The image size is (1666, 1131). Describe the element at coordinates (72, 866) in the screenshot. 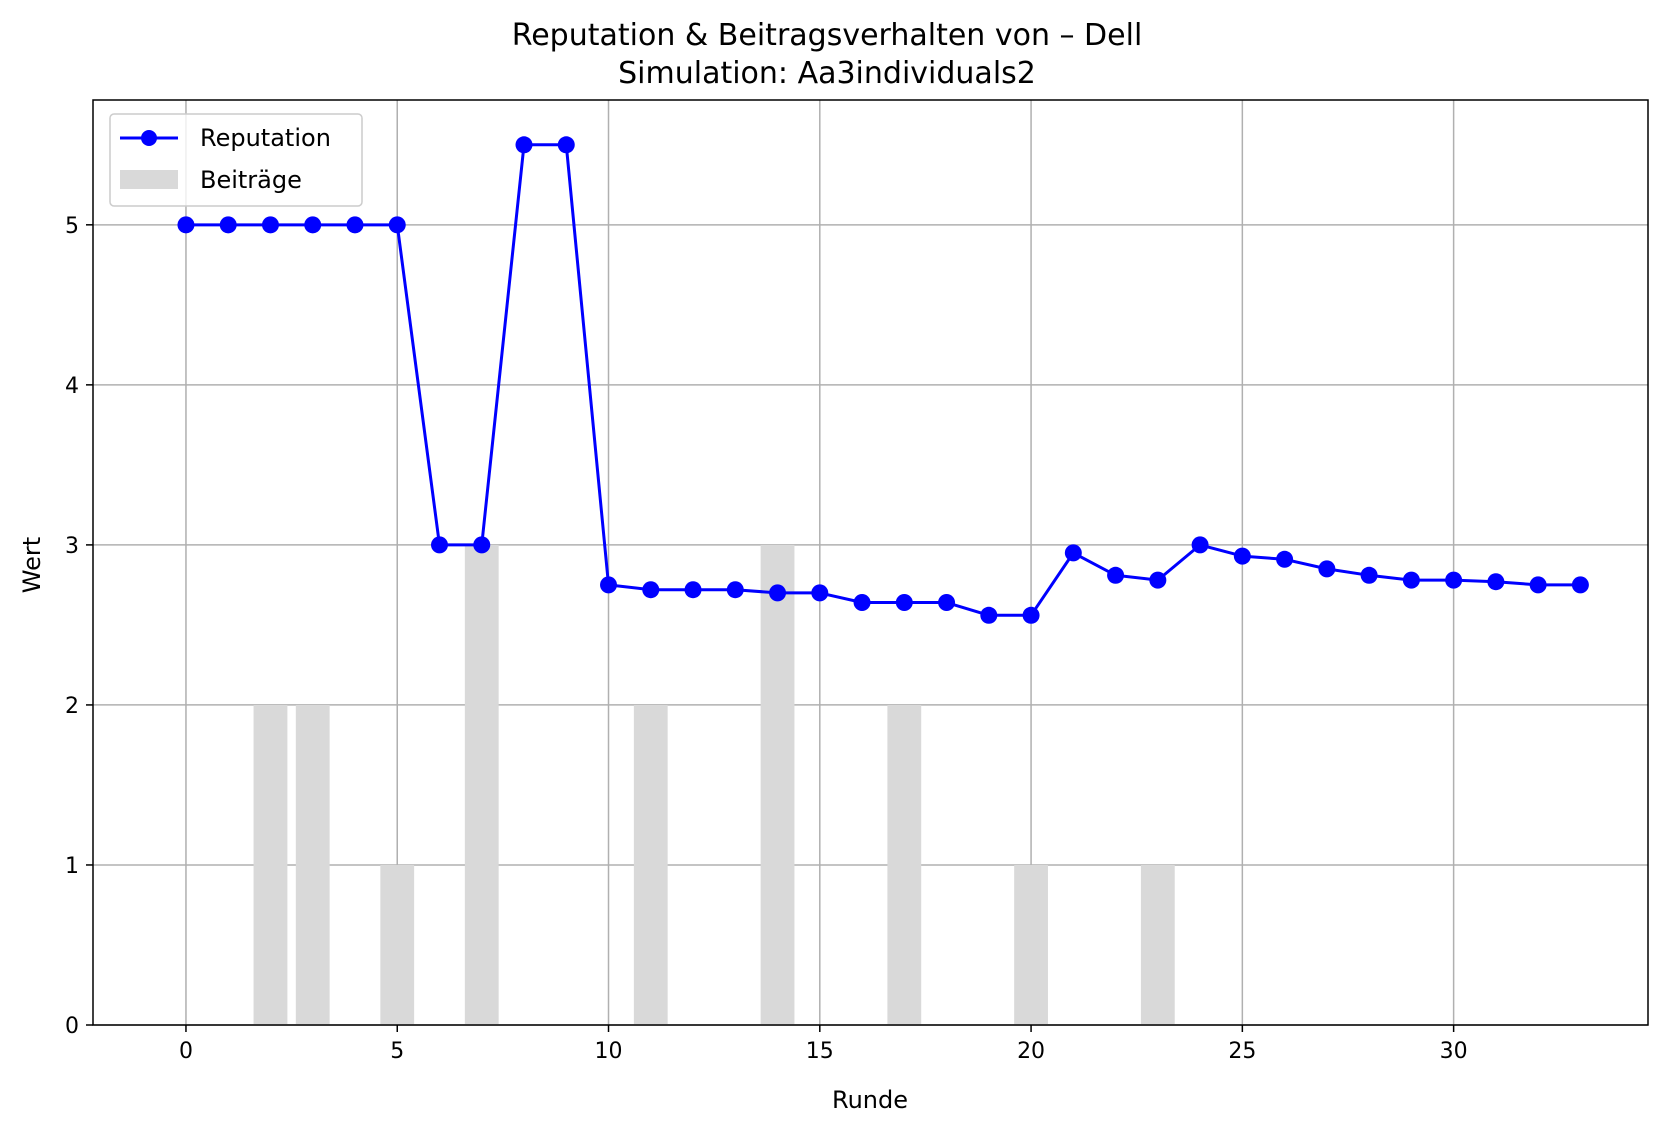

I see `y-tick-label: 1` at that location.